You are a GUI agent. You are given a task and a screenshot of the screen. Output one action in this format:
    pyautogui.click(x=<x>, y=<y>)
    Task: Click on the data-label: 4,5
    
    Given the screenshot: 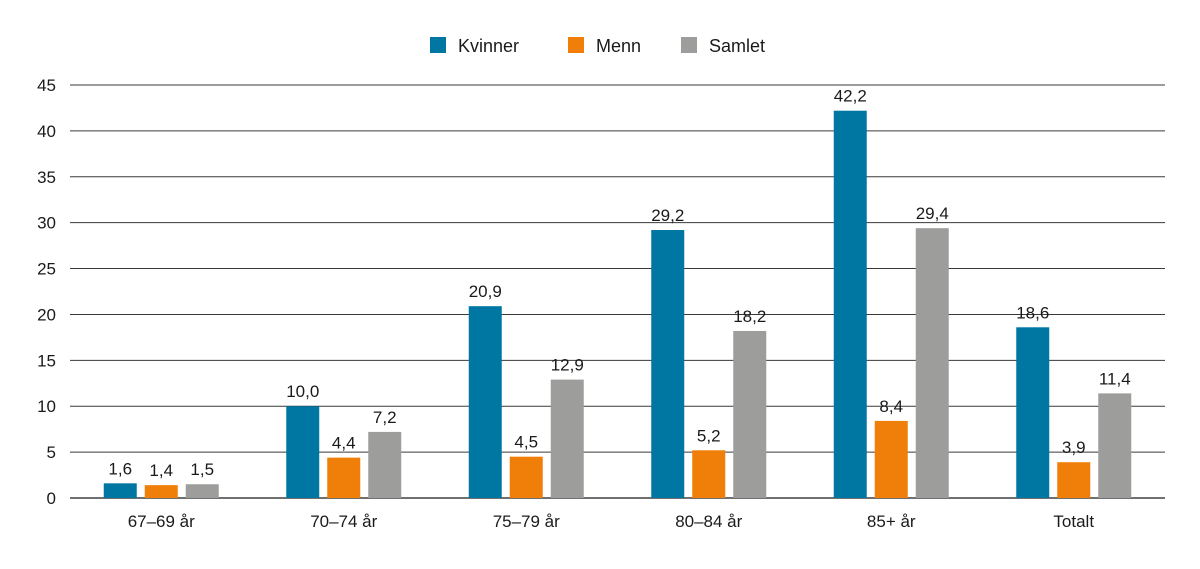 What is the action you would take?
    pyautogui.click(x=526, y=442)
    